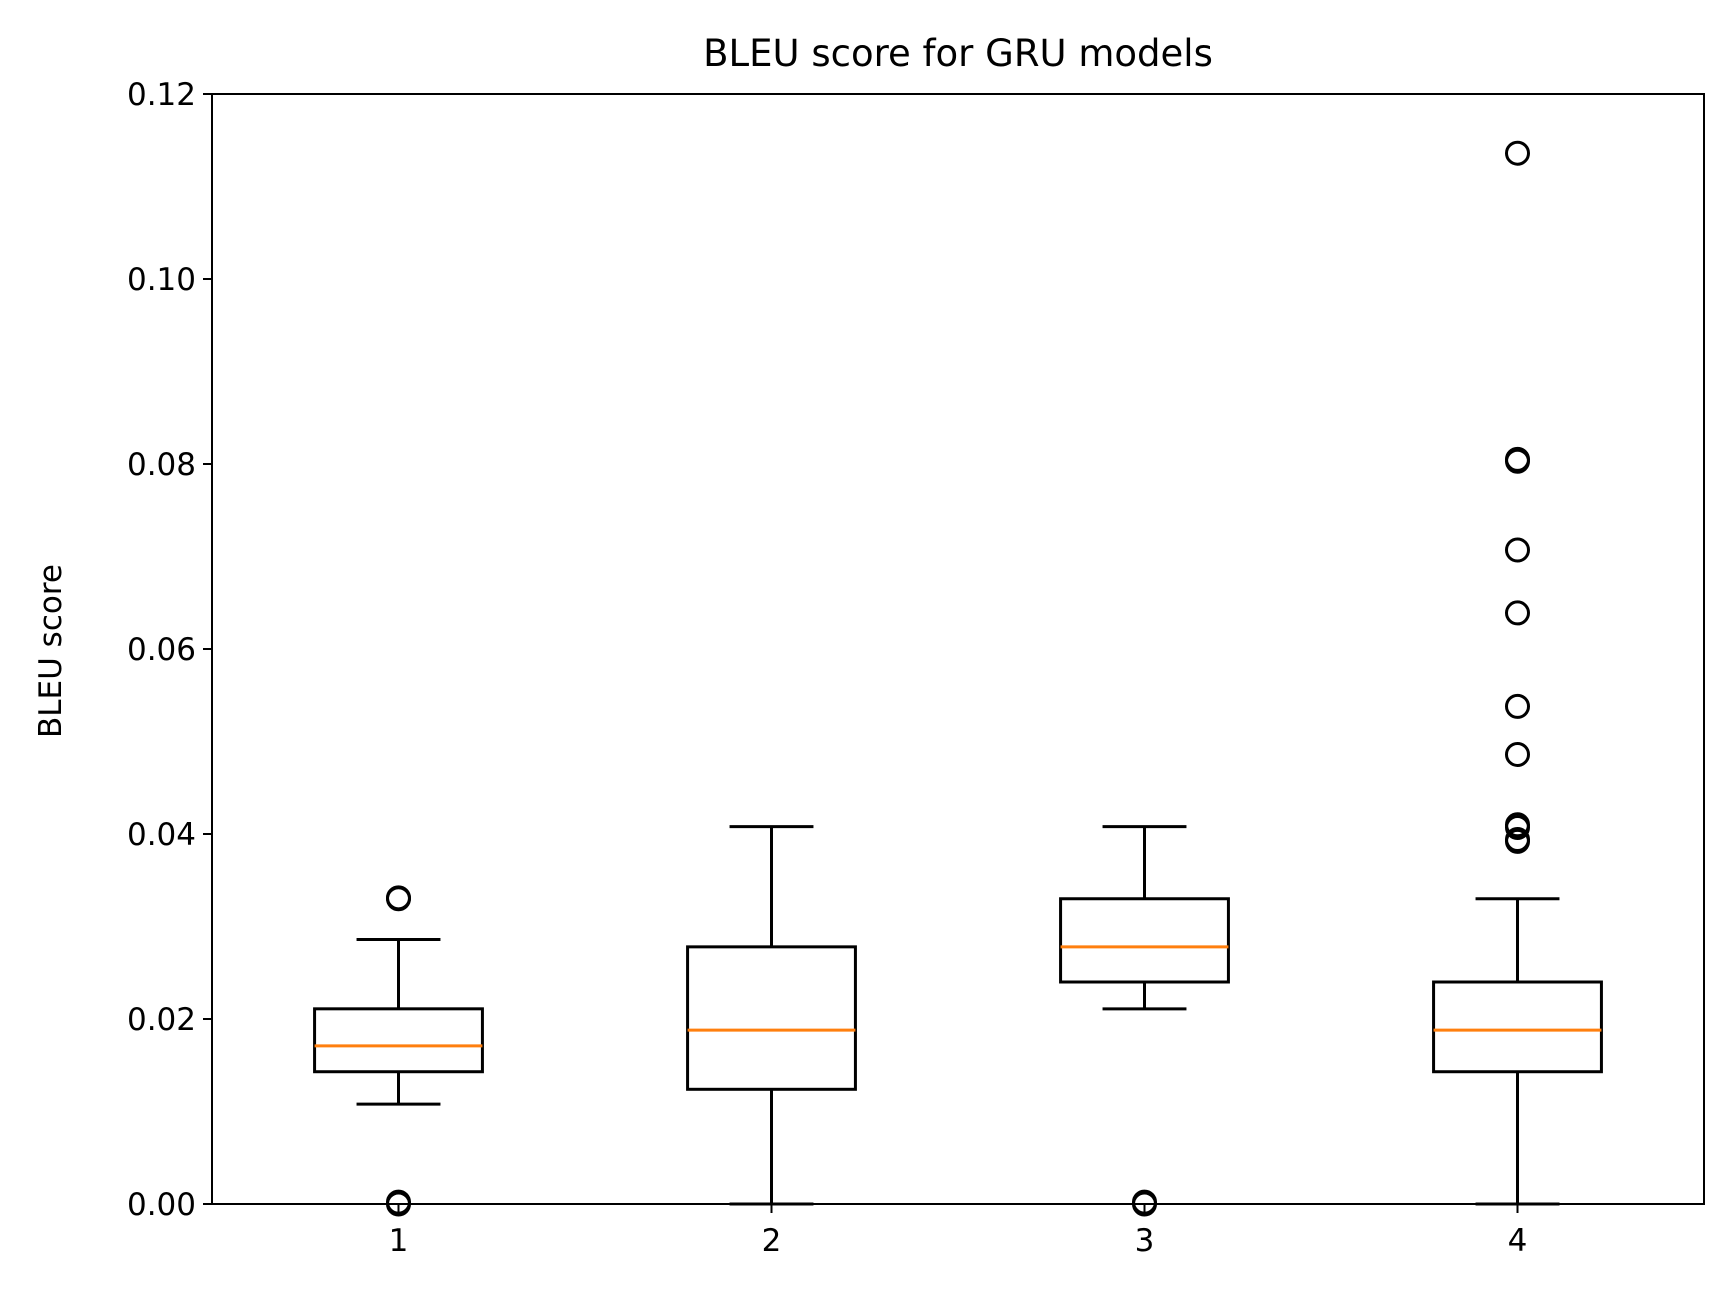 The width and height of the screenshot is (1728, 1302). I want to click on x-tick-label-2: 2, so click(772, 1241).